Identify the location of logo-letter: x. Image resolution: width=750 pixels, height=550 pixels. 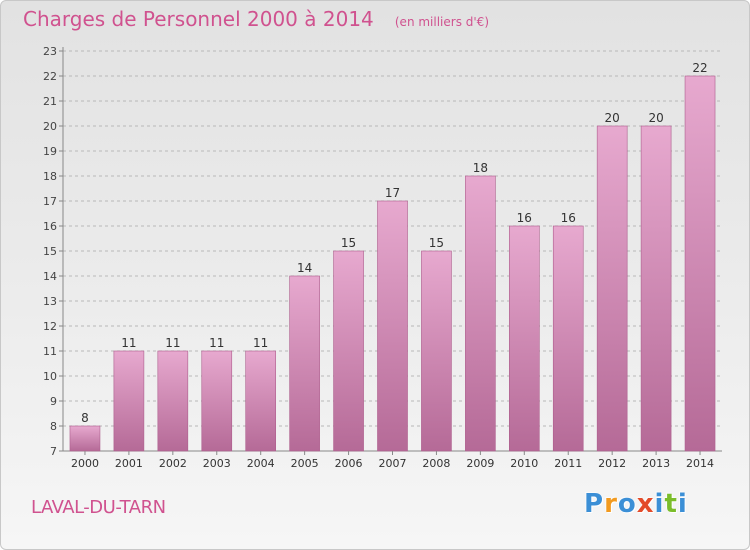
(645, 504).